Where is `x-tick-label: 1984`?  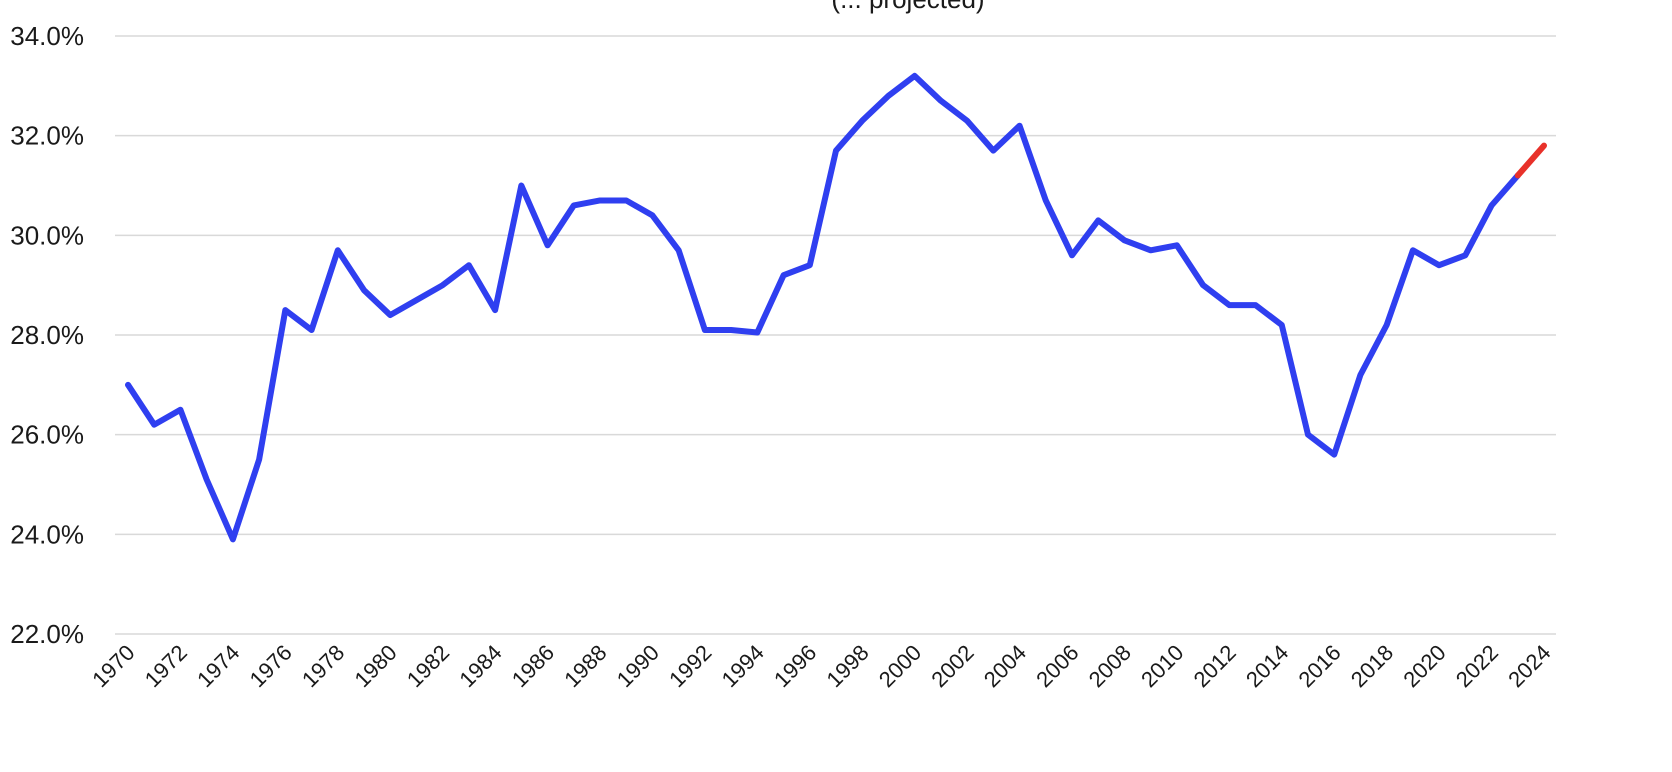
x-tick-label: 1984 is located at coordinates (480, 666).